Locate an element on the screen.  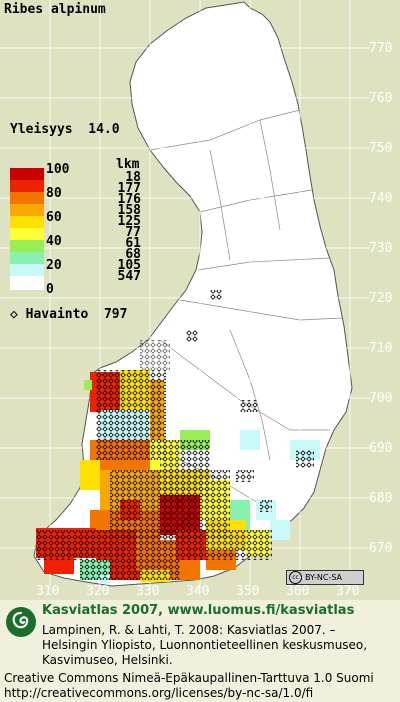
legend-label-60: 60 is located at coordinates (54, 217).